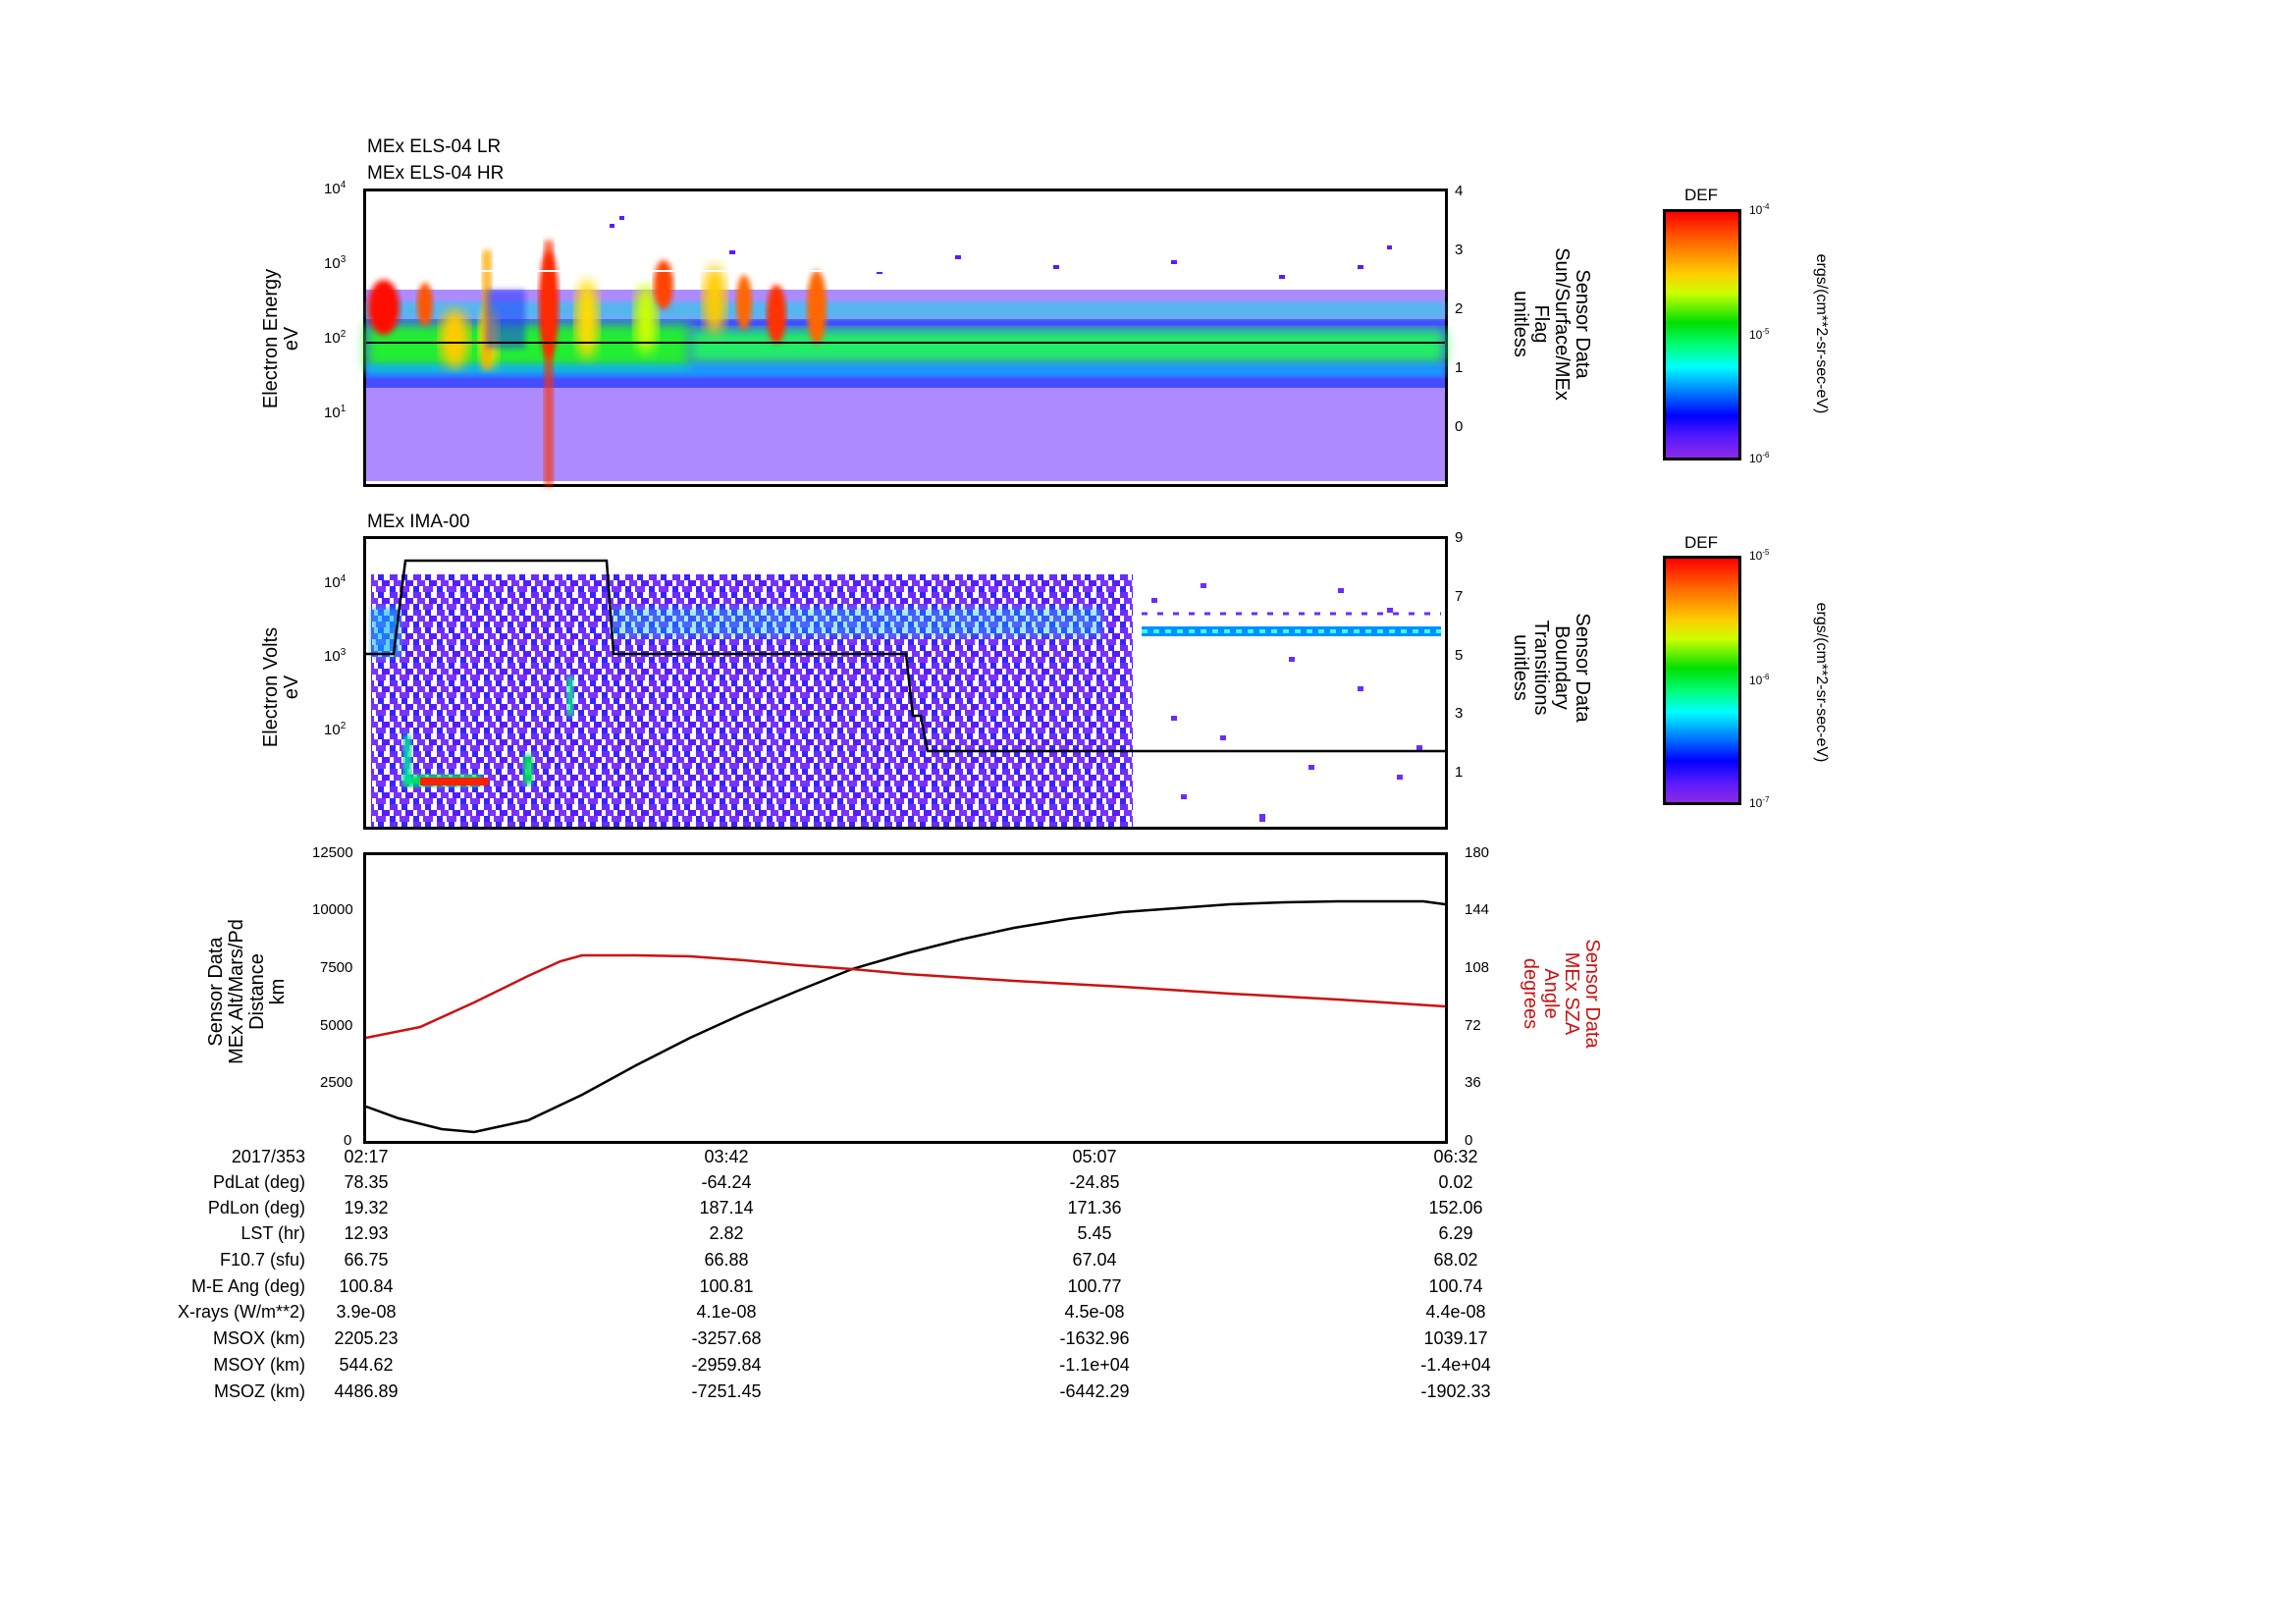 Image resolution: width=2296 pixels, height=1623 pixels. Describe the element at coordinates (1459, 367) in the screenshot. I see `top-right-tick-3: 1` at that location.